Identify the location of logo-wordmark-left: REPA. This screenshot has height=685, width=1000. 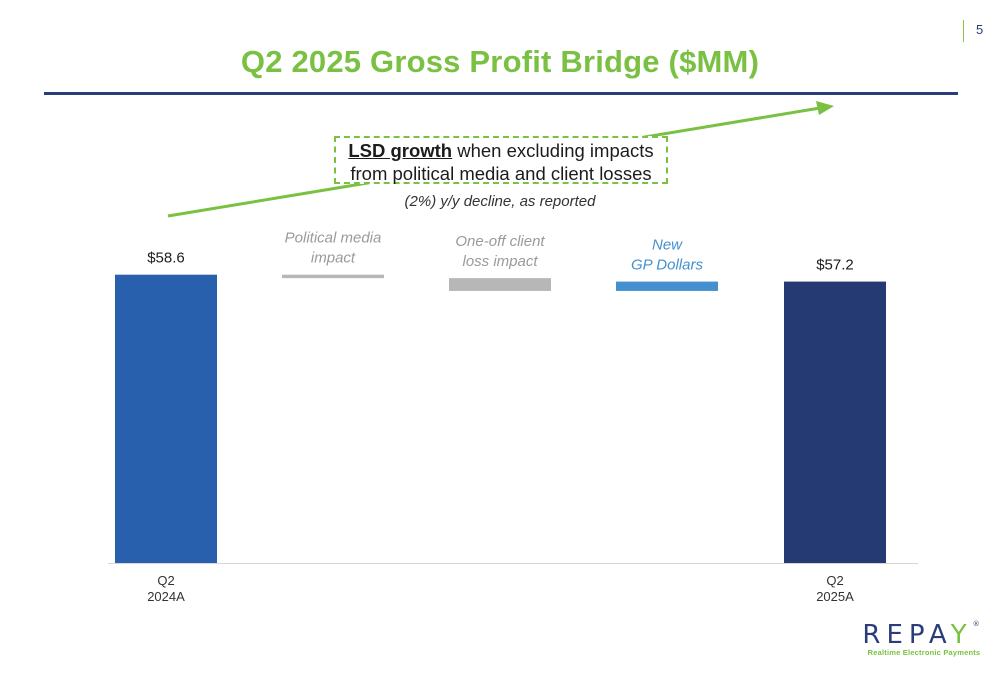
(906, 635).